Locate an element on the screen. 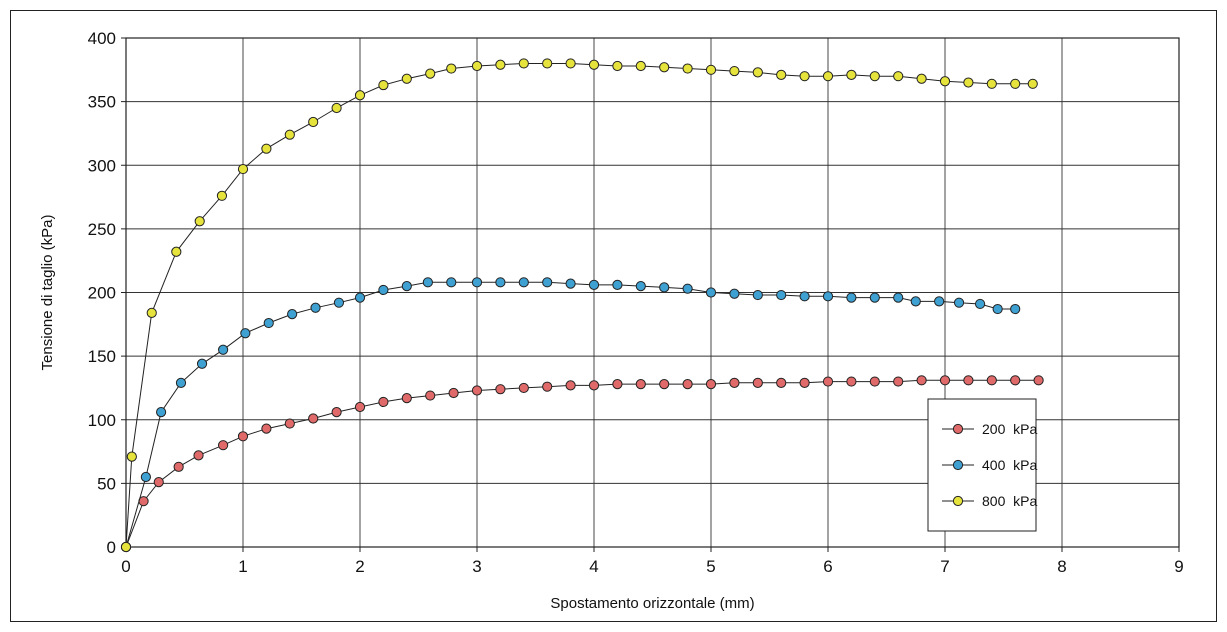 This screenshot has width=1227, height=632. x-tick-label: 8 is located at coordinates (1061, 566).